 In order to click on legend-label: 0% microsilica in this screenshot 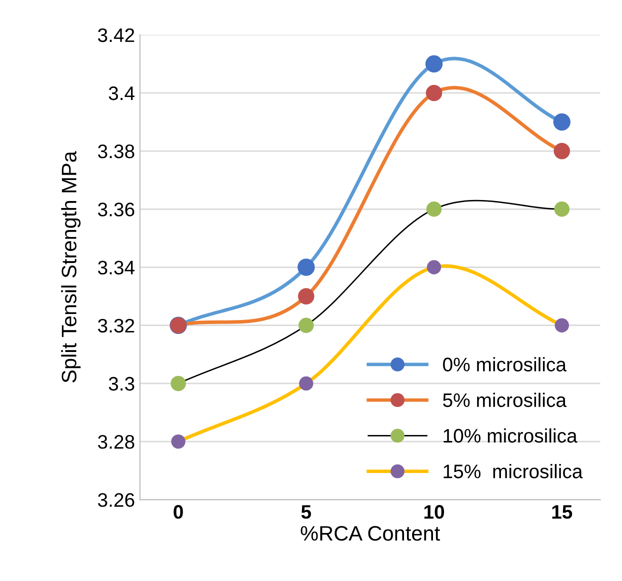, I will do `click(505, 364)`.